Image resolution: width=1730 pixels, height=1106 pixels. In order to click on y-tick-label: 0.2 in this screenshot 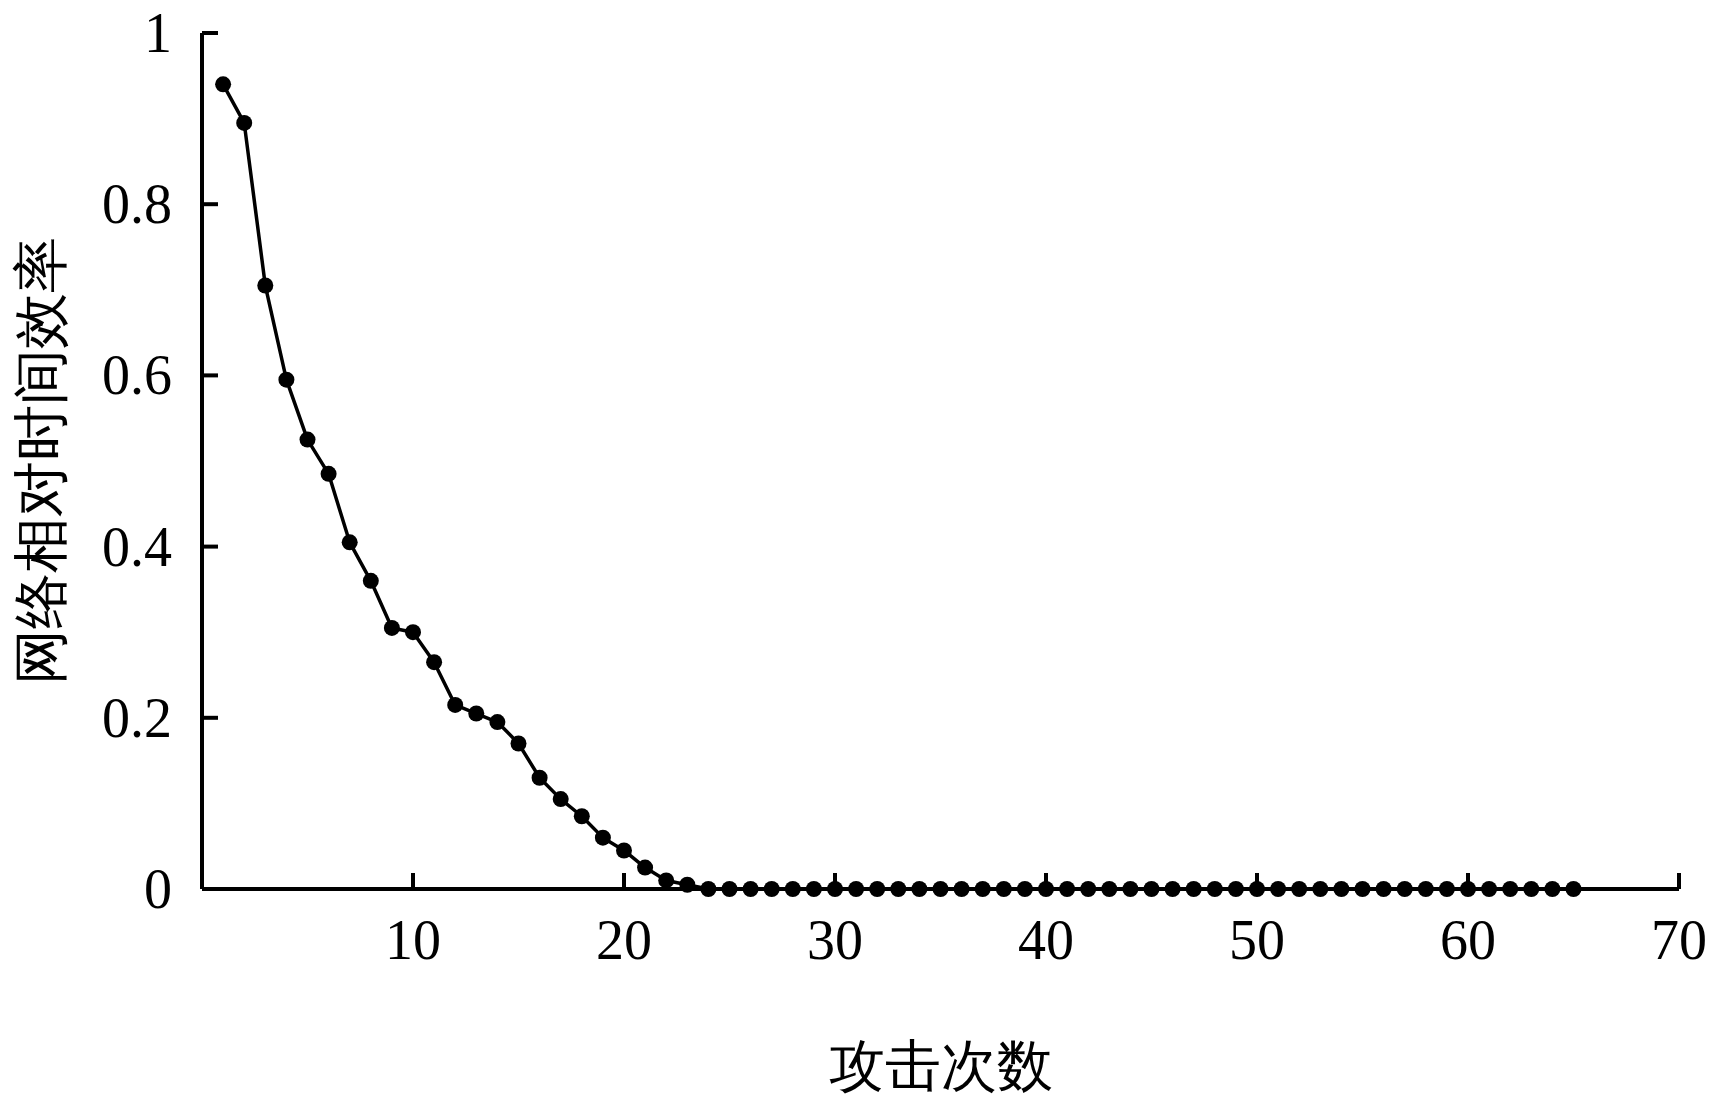, I will do `click(137, 717)`.